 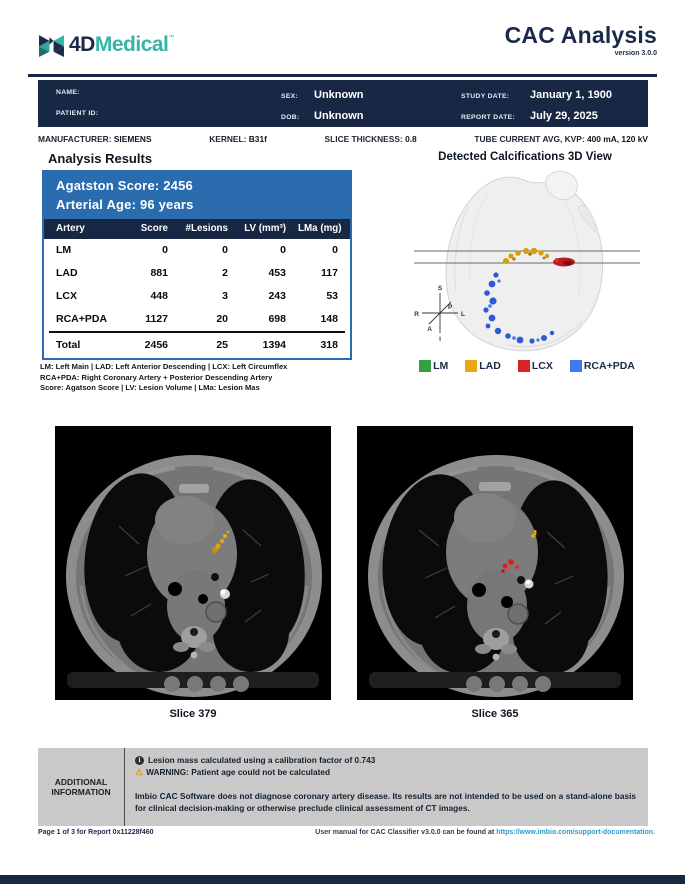 What do you see at coordinates (154, 228) in the screenshot?
I see `col-header-score: Score` at bounding box center [154, 228].